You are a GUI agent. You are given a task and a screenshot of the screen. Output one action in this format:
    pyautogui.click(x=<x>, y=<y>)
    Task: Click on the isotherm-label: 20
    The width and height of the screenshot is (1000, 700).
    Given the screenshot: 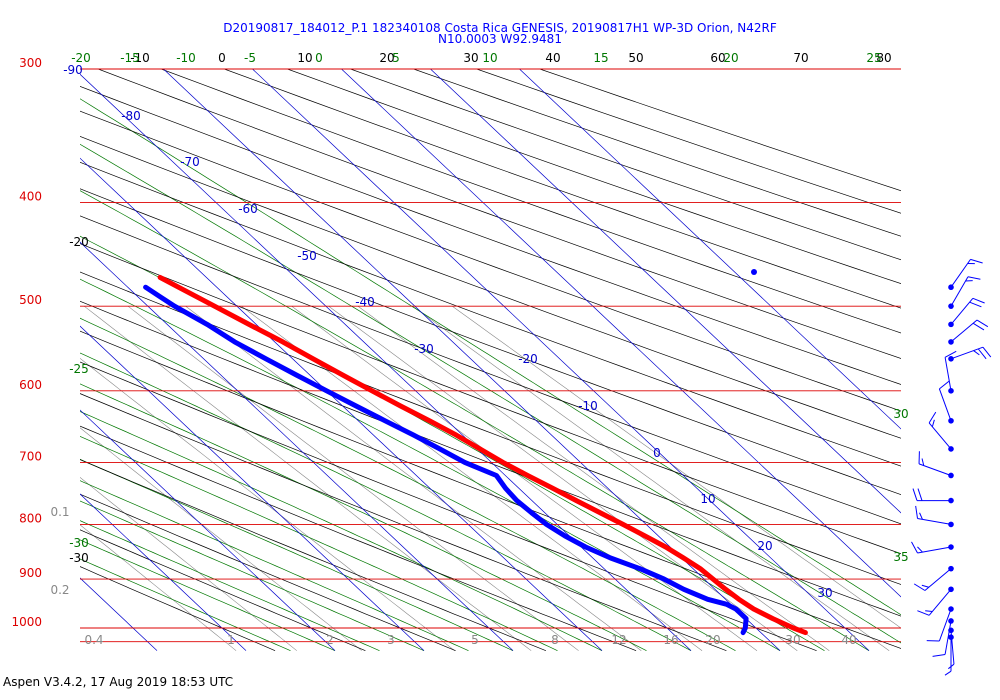 What is the action you would take?
    pyautogui.click(x=764, y=546)
    